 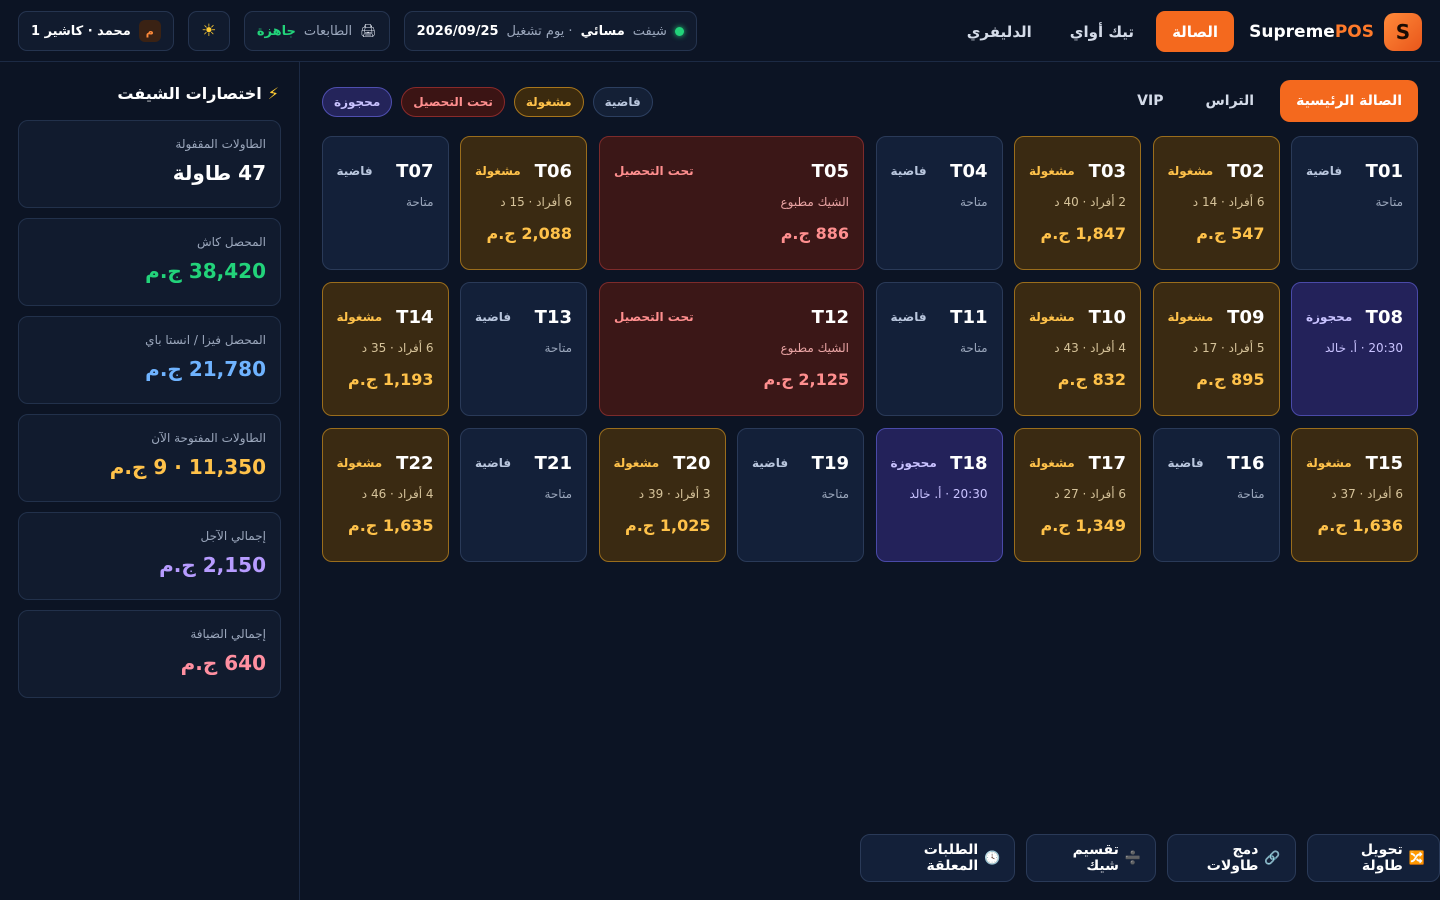 I want to click on printer-status: 🖨 الطابعات جاهزة, so click(x=316, y=31).